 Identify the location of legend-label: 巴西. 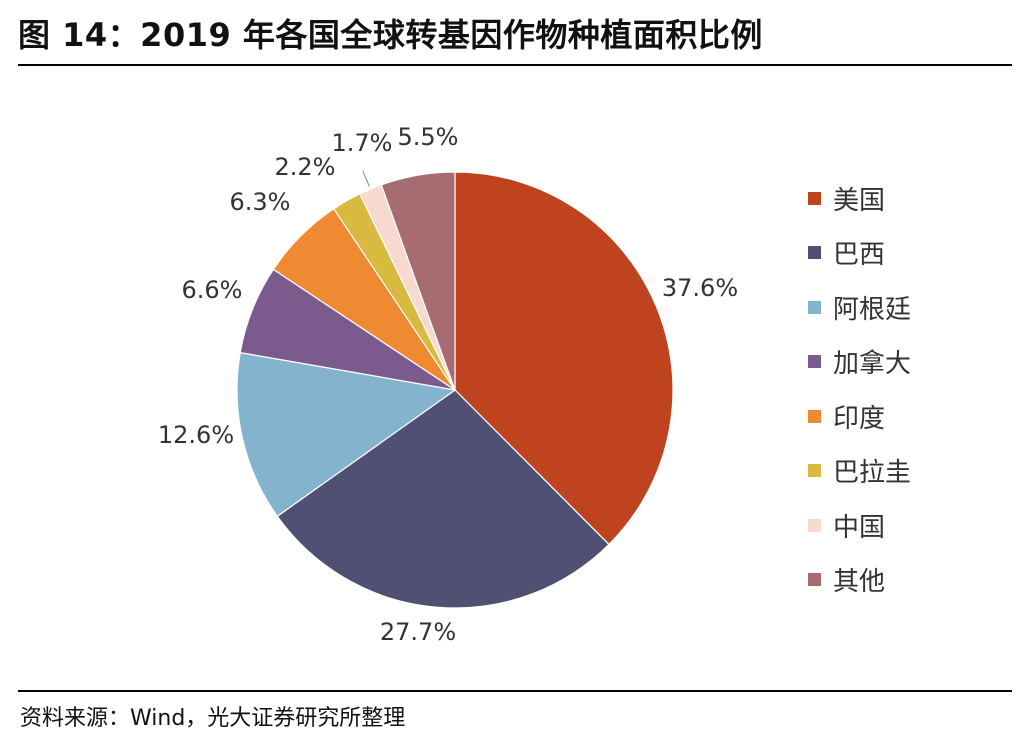
(859, 255).